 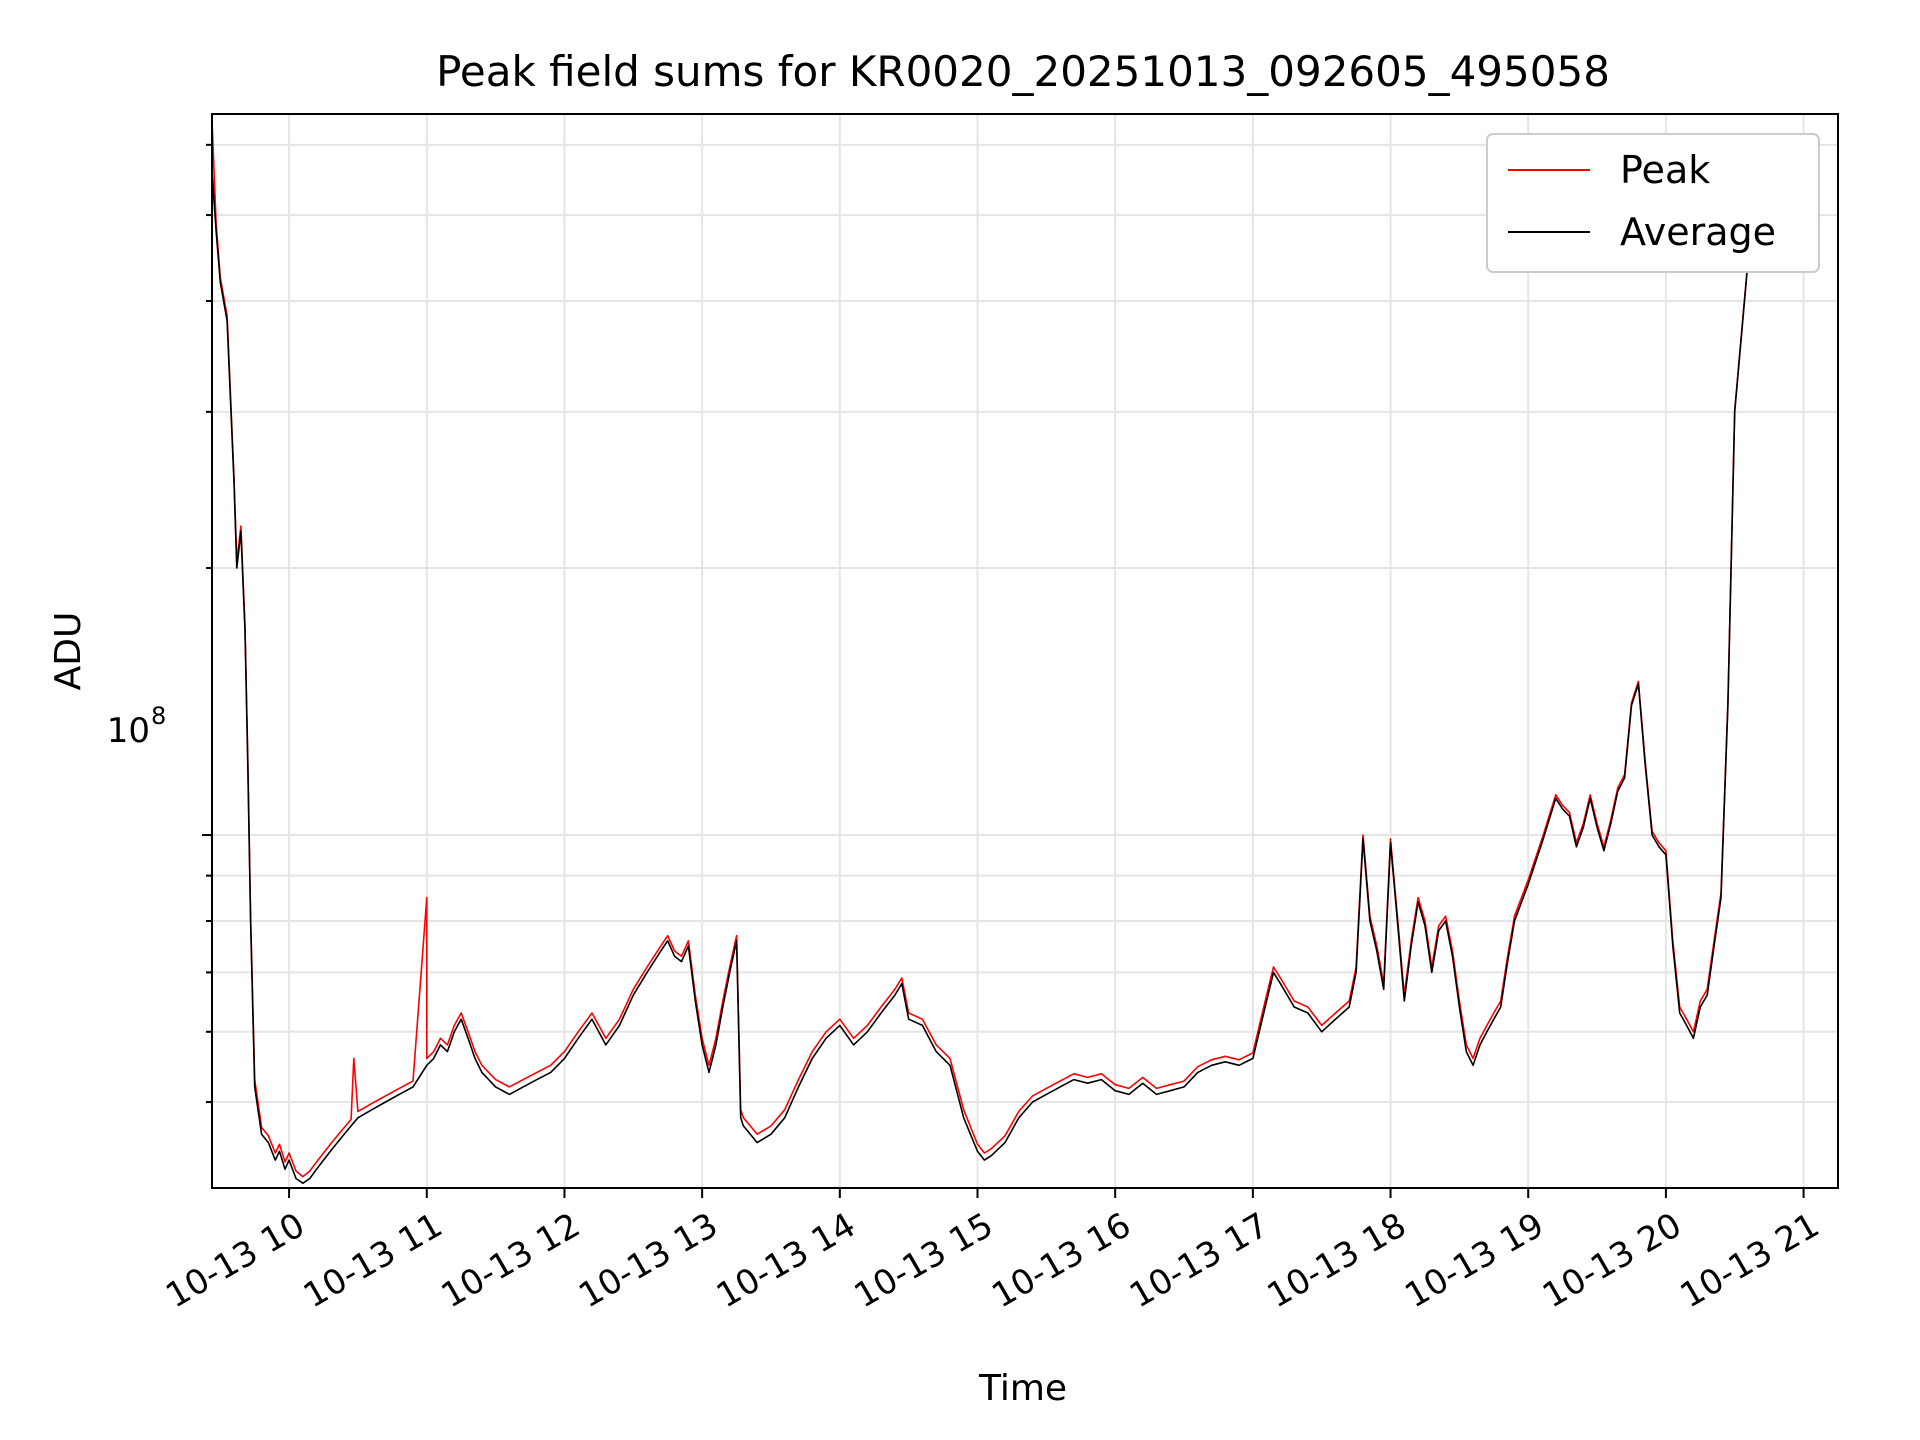 I want to click on legend-box, so click(x=1653, y=203).